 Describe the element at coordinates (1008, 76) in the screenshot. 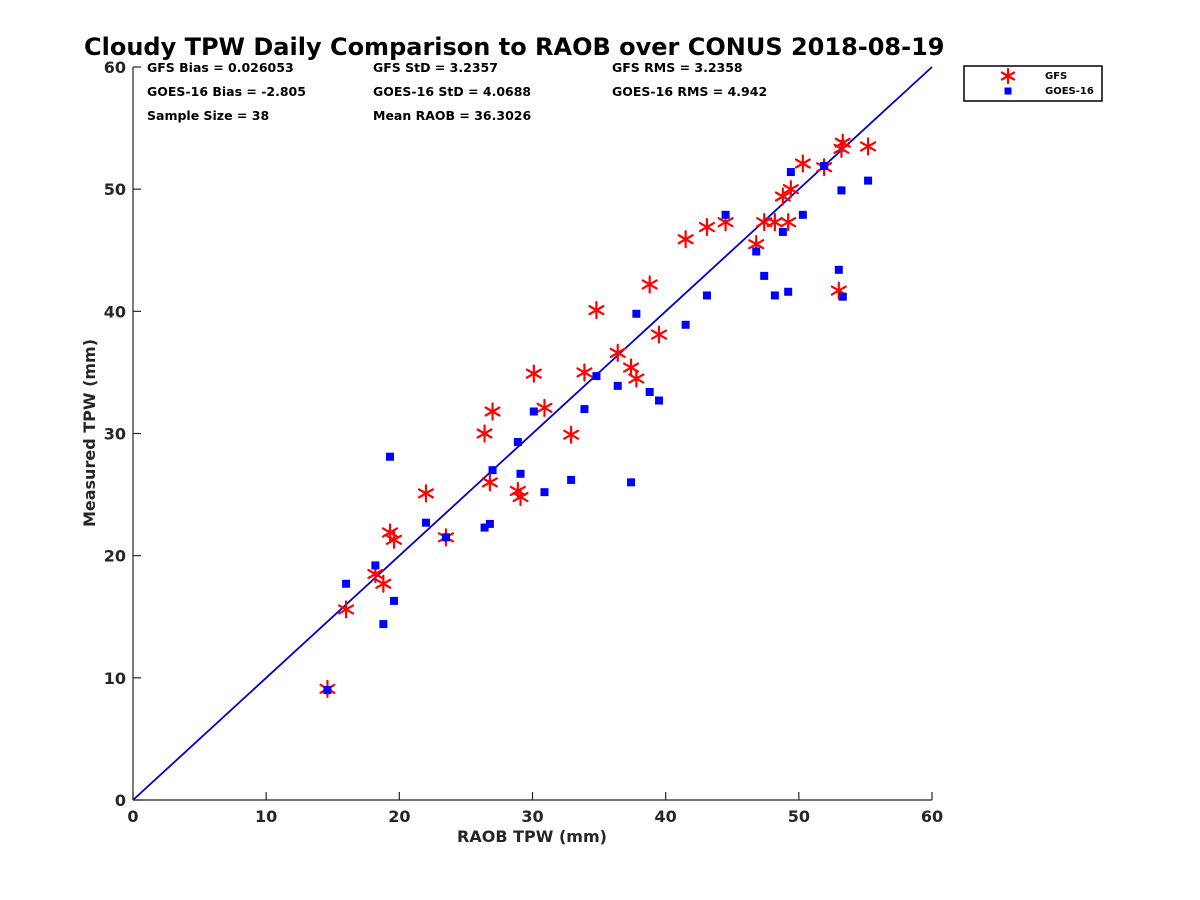

I see `legend-gfs-marker` at that location.